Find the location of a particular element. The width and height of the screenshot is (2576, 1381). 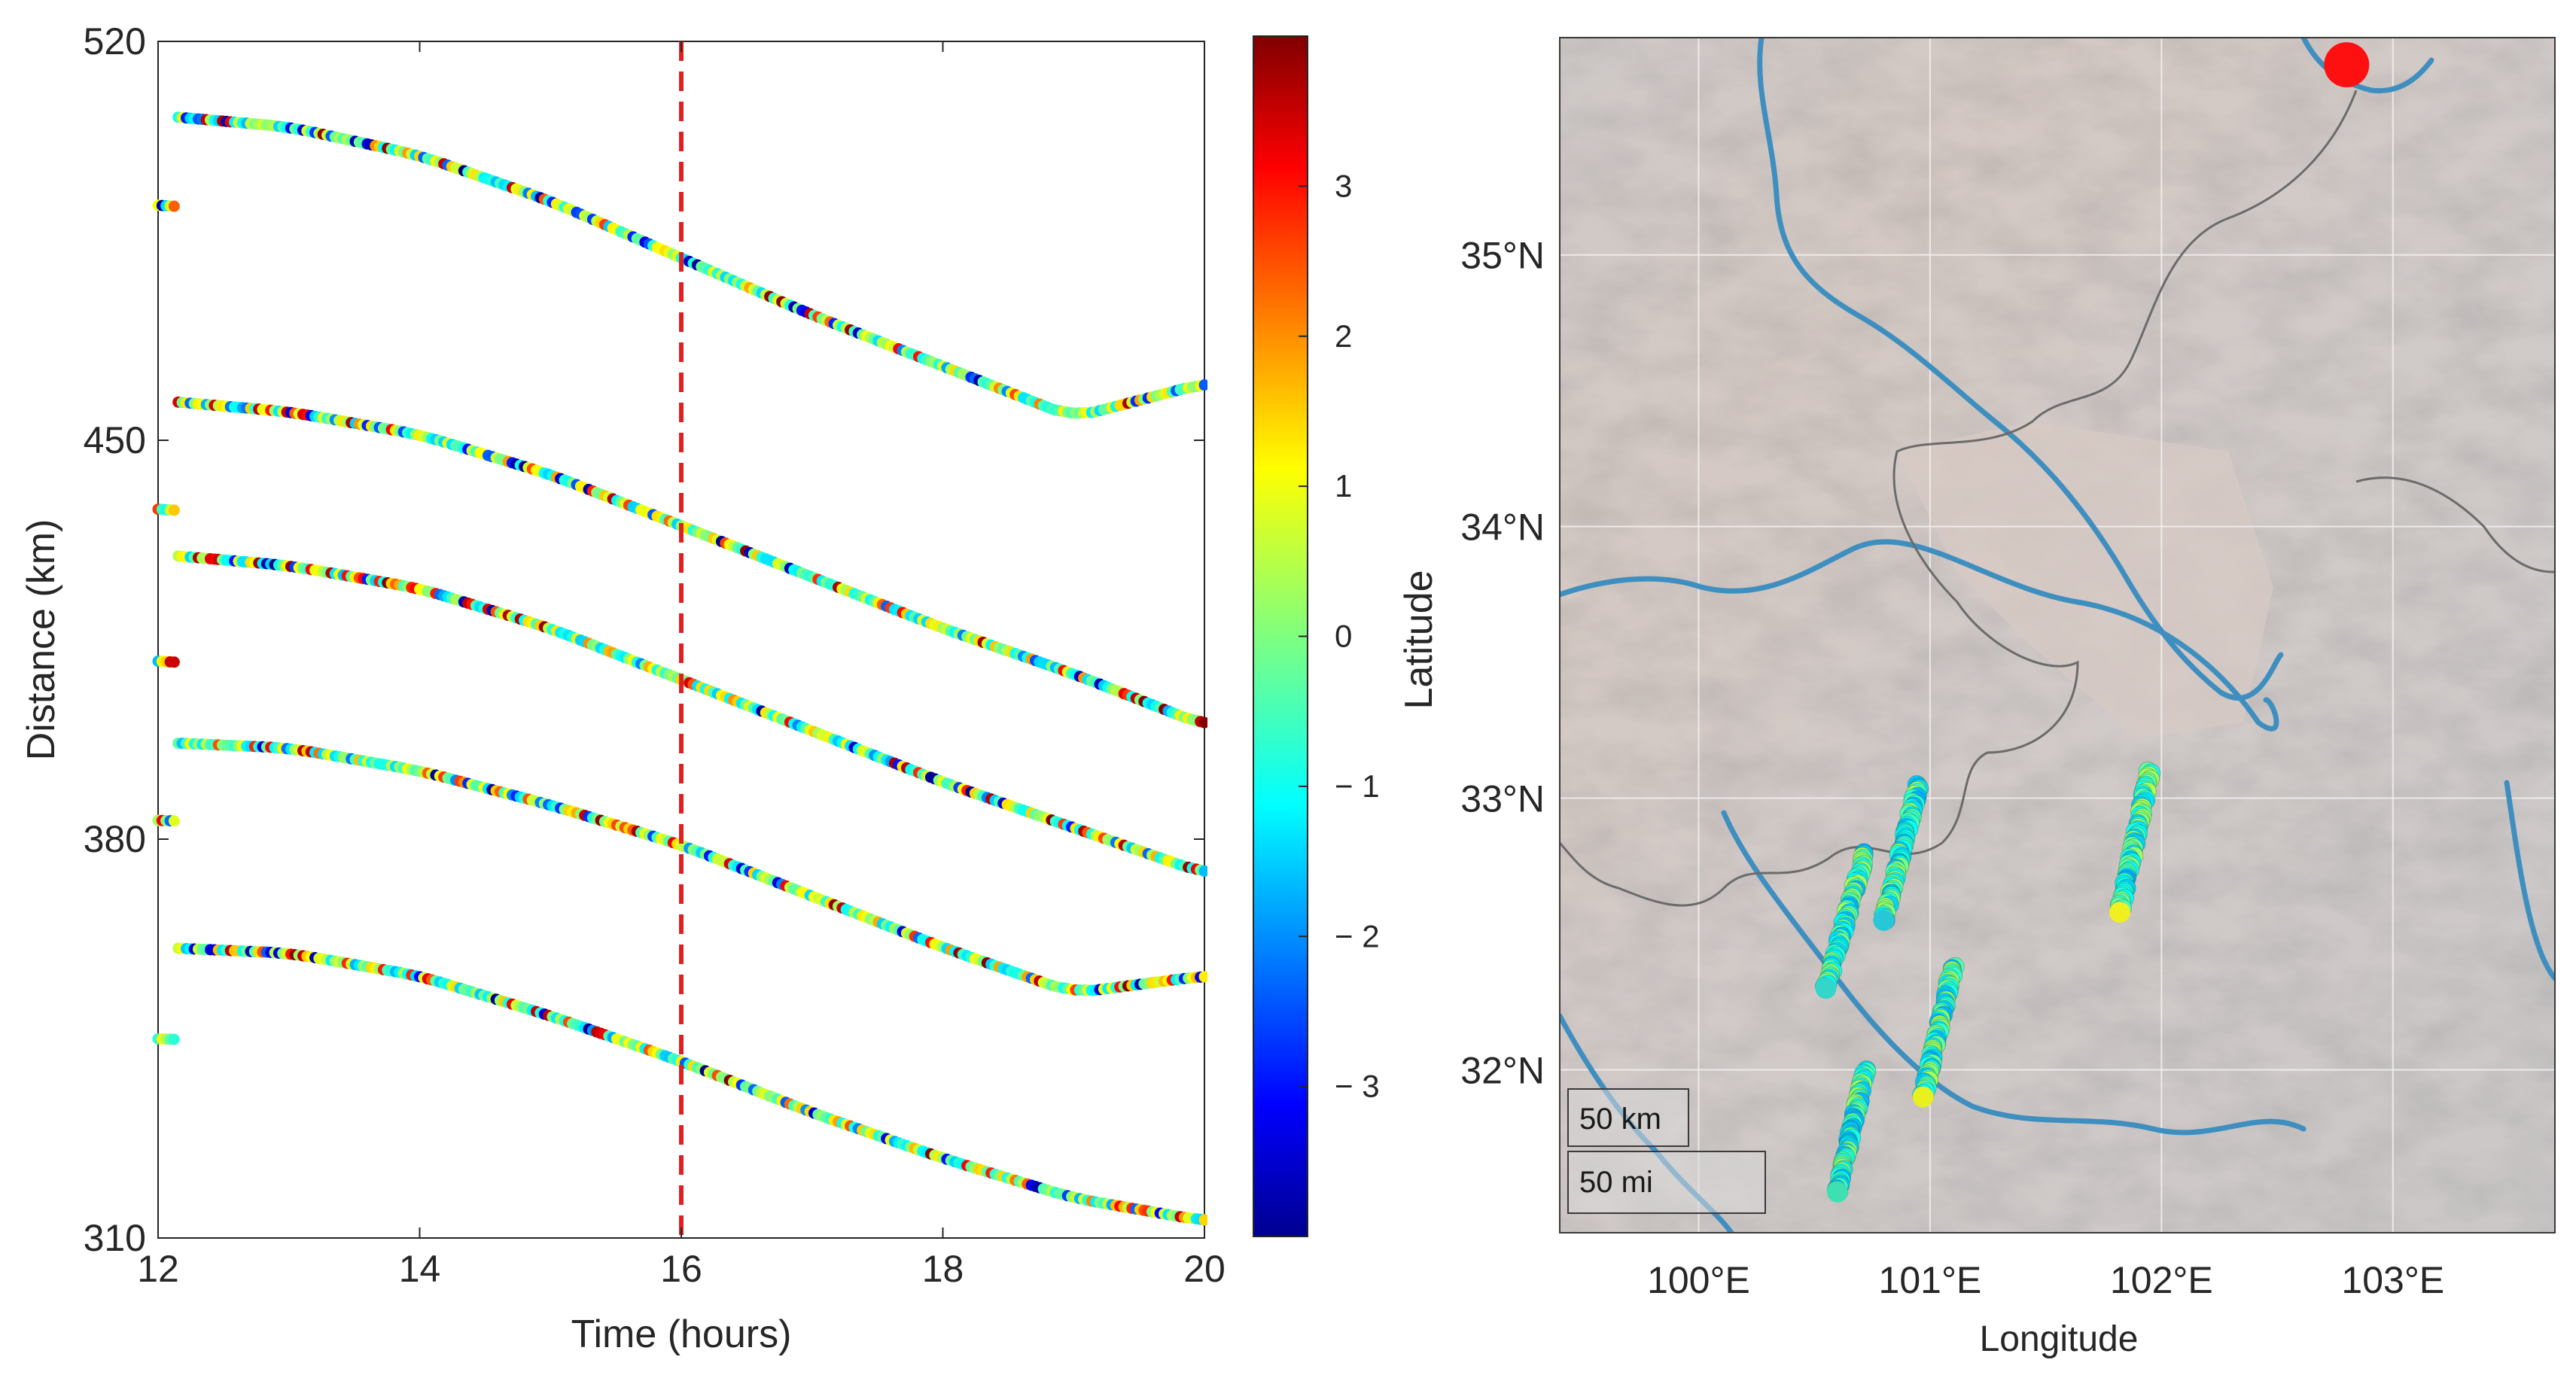

x-tick-label: 14 is located at coordinates (420, 1269).